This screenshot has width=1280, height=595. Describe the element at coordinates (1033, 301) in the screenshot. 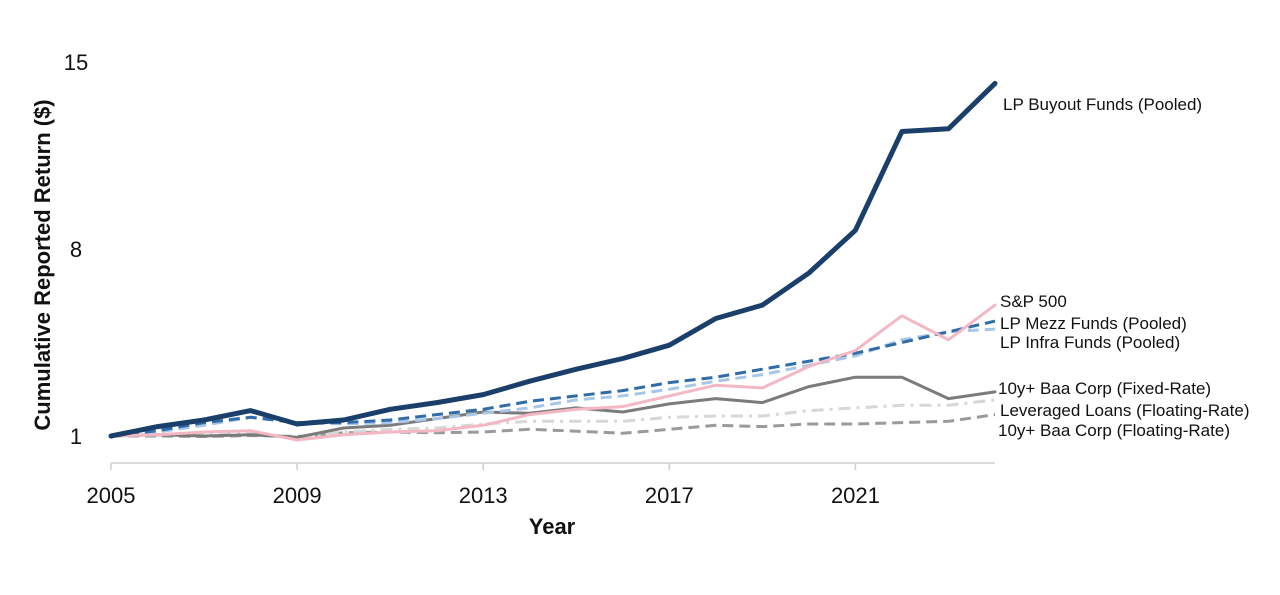

I see `series-label-1: S&P 500` at that location.